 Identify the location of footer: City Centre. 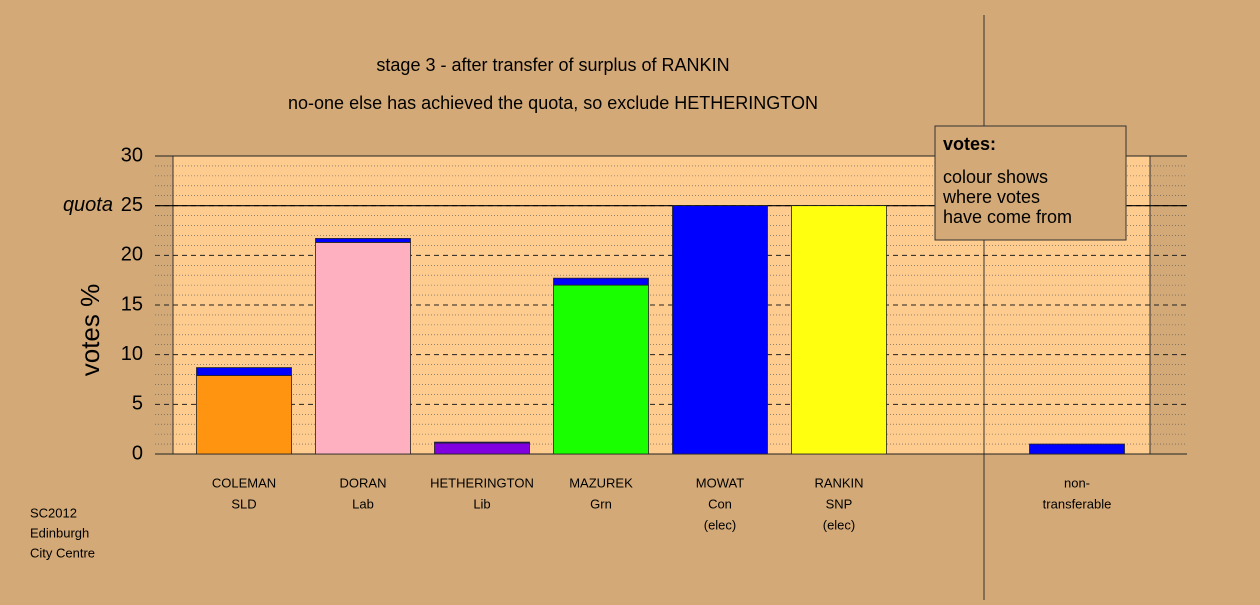
(62, 552).